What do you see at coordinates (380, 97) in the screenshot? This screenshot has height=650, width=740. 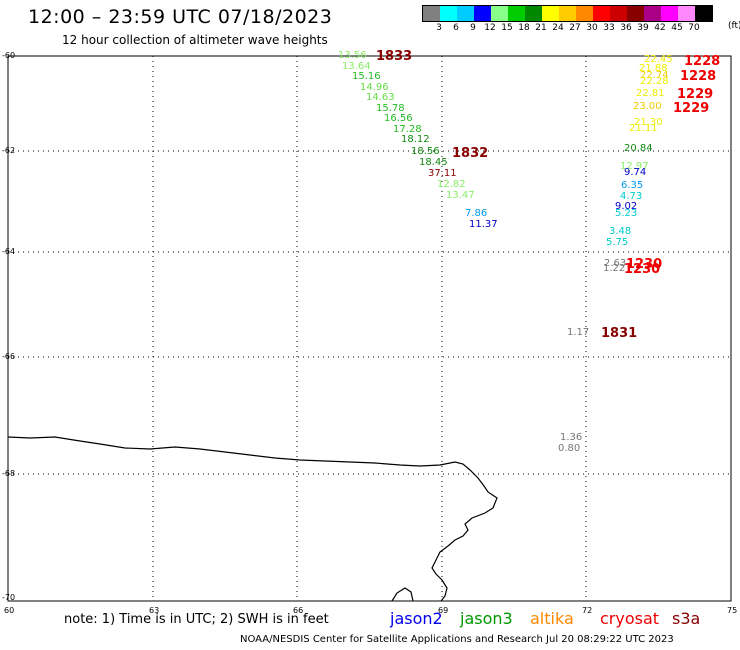 I see `wave-height-value: 14.63` at bounding box center [380, 97].